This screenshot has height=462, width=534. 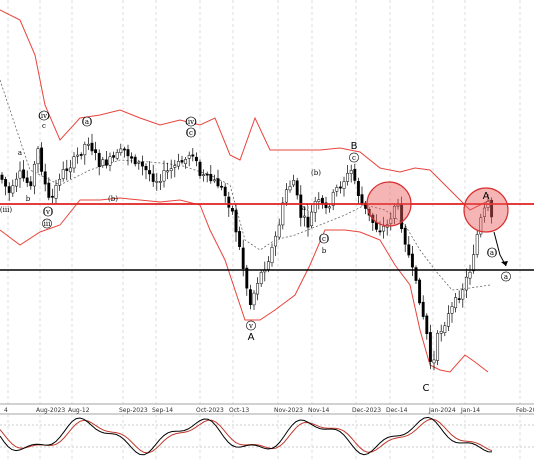 What do you see at coordinates (246, 436) in the screenshot?
I see `oscillator-main-line` at bounding box center [246, 436].